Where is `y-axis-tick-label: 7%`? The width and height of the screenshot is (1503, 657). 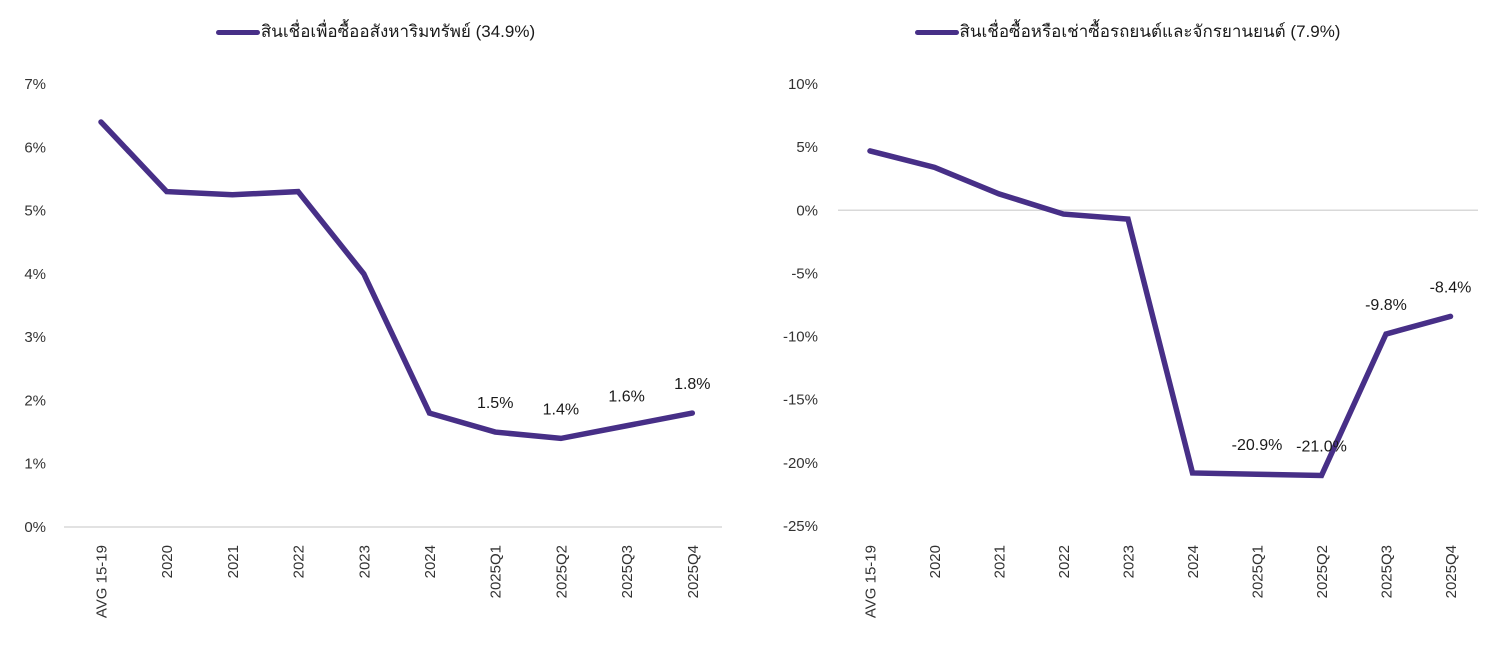 y-axis-tick-label: 7% is located at coordinates (35, 84).